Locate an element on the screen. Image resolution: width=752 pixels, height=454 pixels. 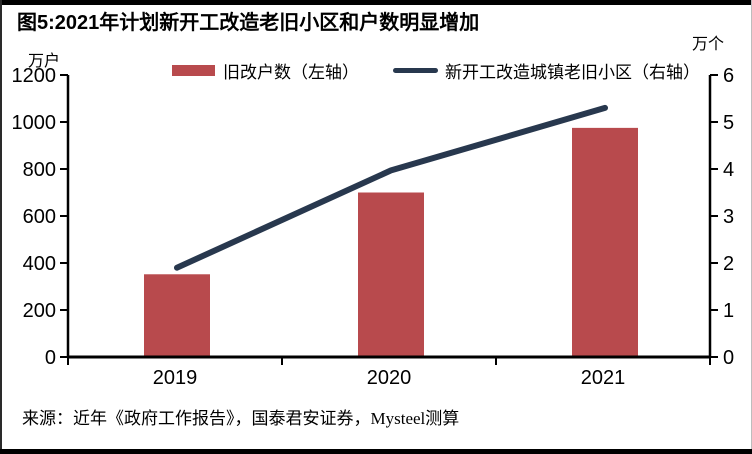
bar-series-swatch-icon is located at coordinates (193, 70).